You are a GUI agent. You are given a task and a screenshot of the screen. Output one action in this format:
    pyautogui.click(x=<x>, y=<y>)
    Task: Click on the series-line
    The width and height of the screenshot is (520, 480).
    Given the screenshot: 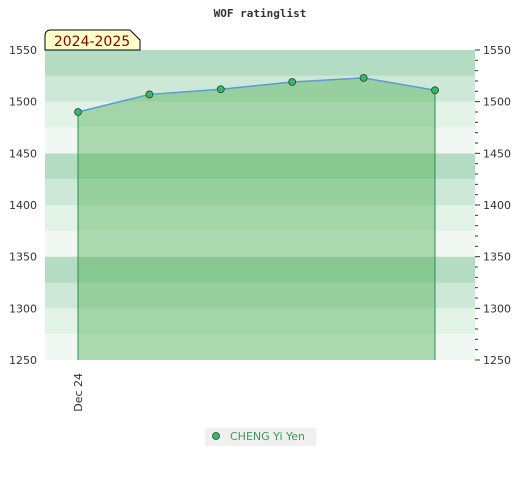 What is the action you would take?
    pyautogui.click(x=256, y=95)
    